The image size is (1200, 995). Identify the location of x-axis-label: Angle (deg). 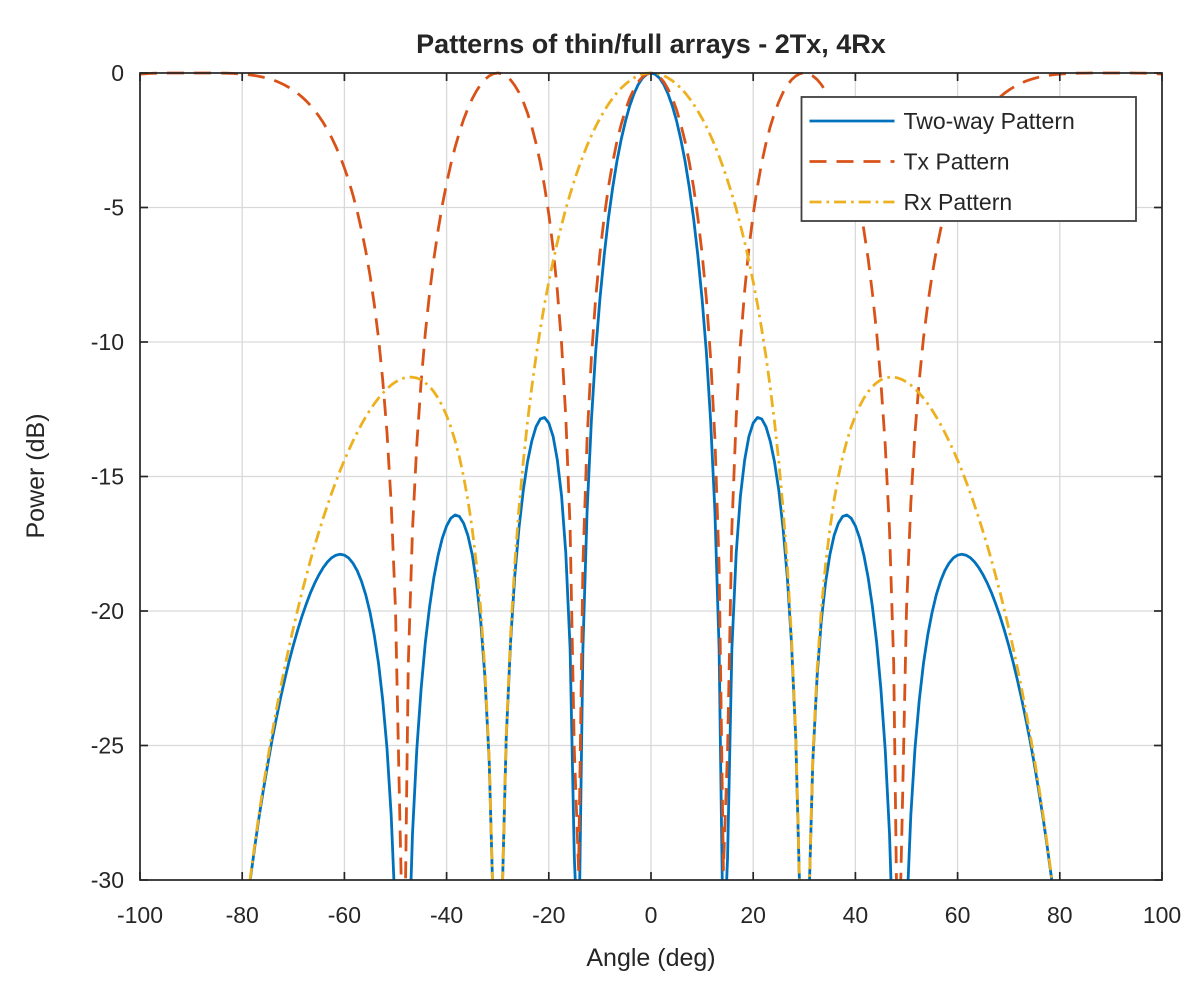
(650, 958).